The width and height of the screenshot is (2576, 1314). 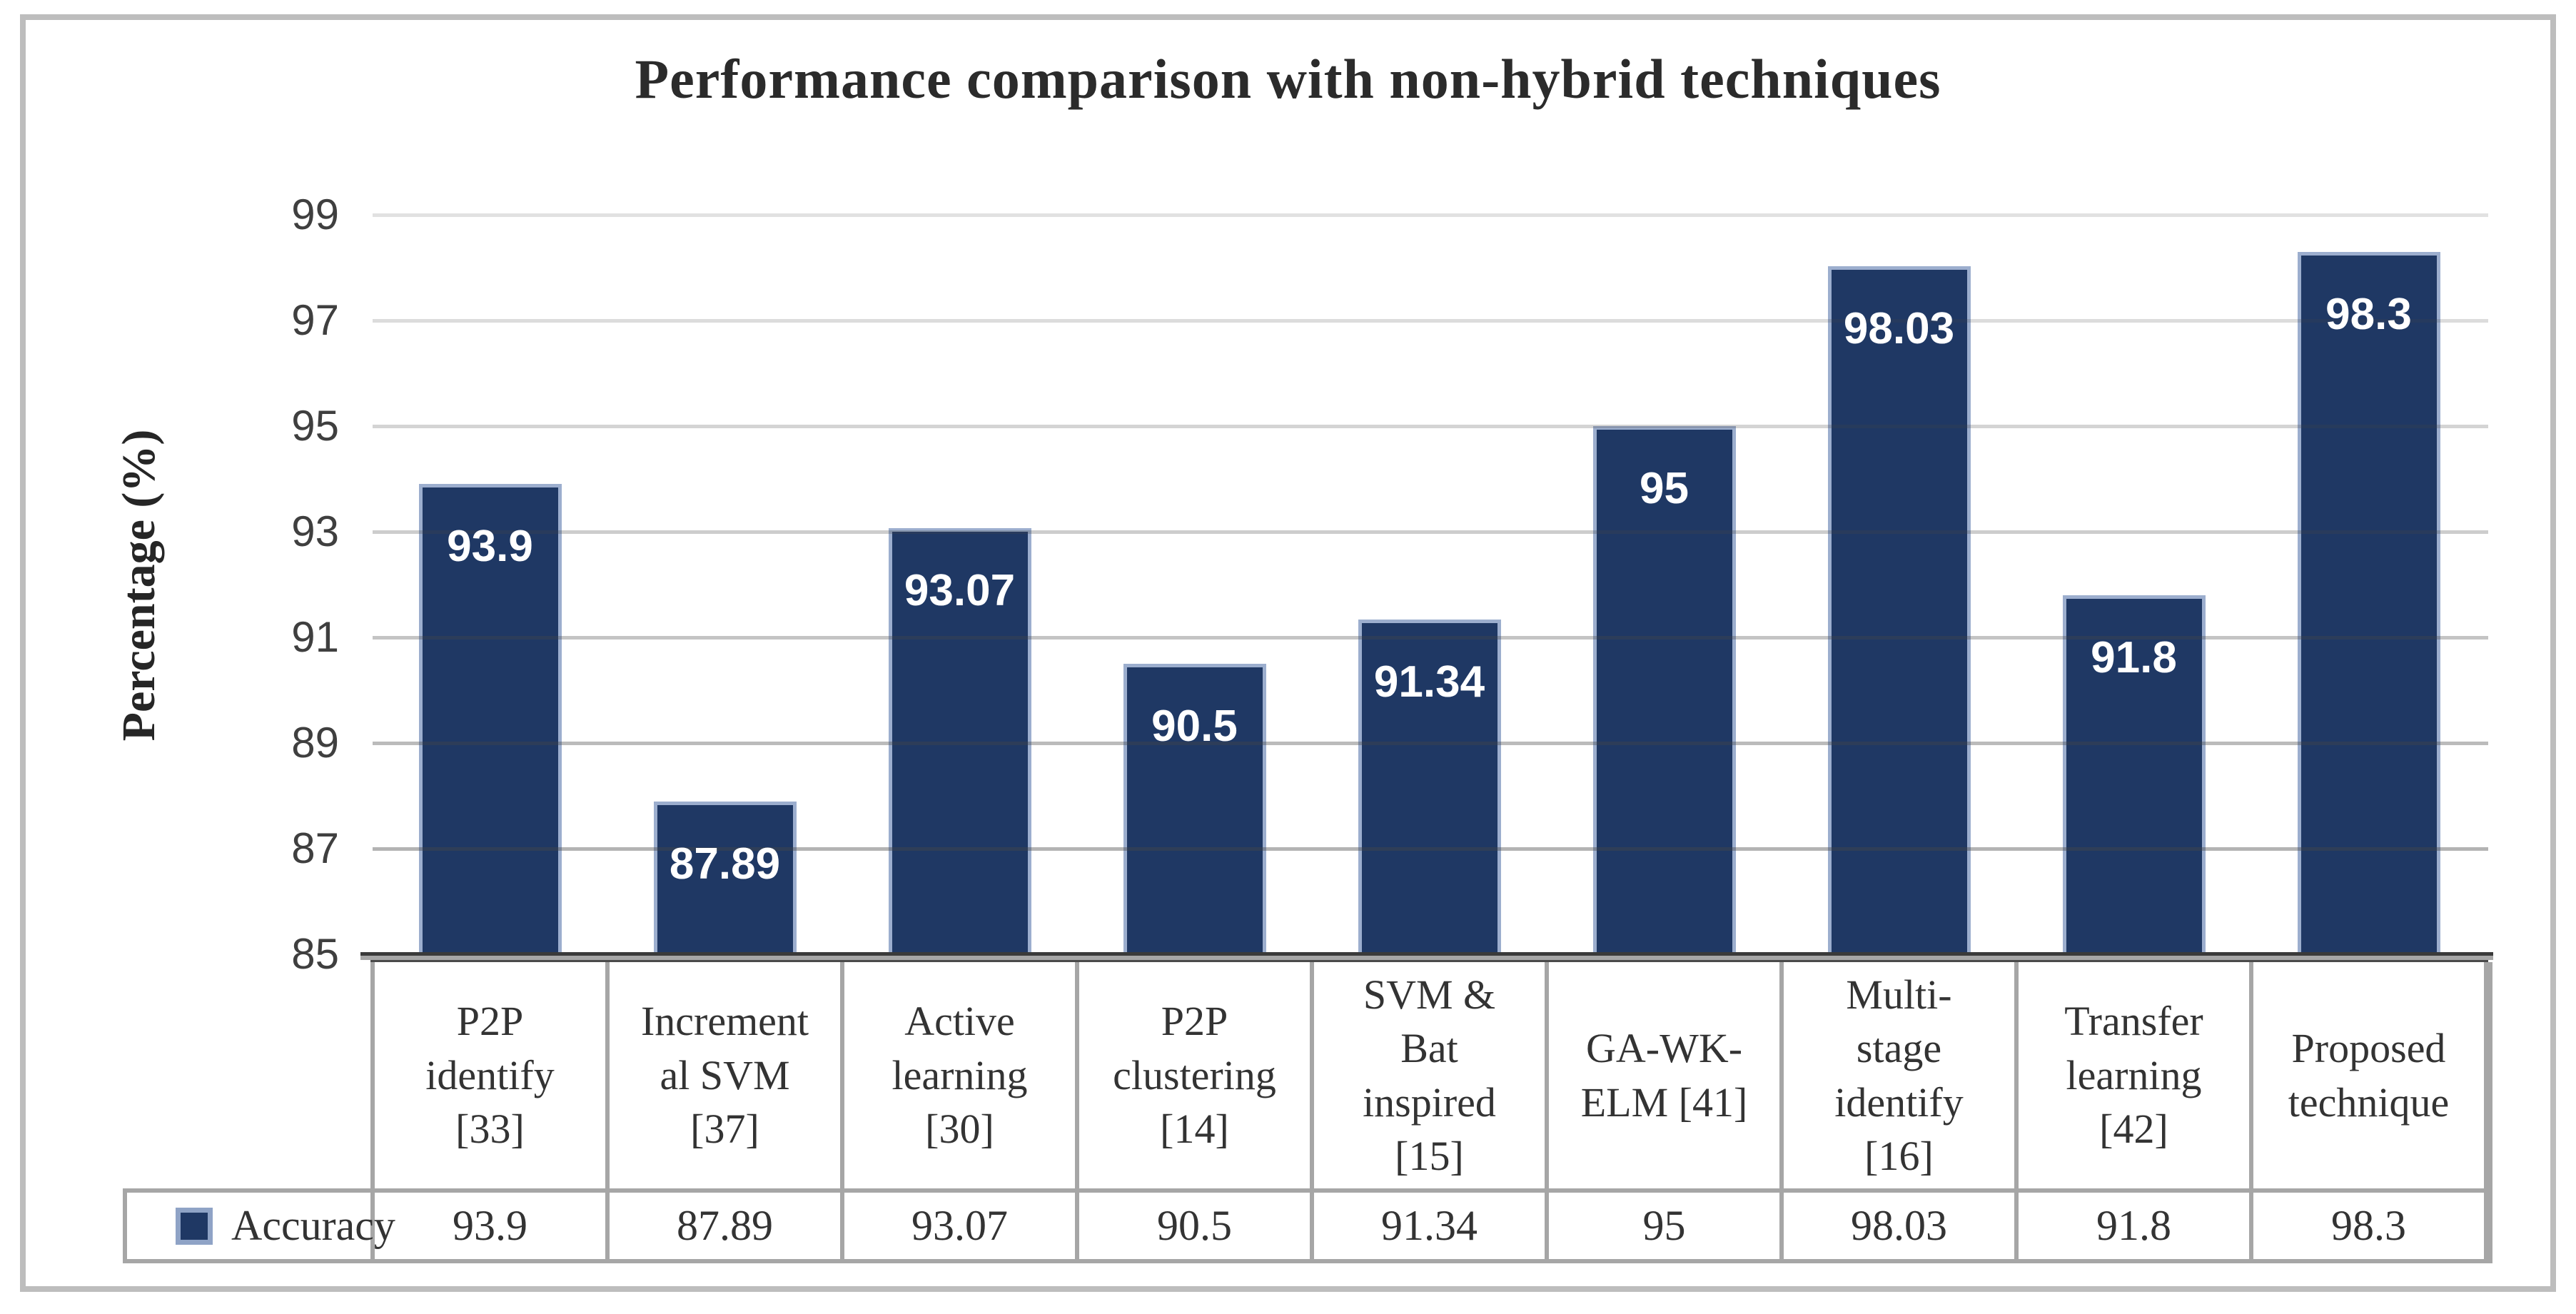 I want to click on x-category-cell-7: Multi- stage identify [16], so click(x=1899, y=1075).